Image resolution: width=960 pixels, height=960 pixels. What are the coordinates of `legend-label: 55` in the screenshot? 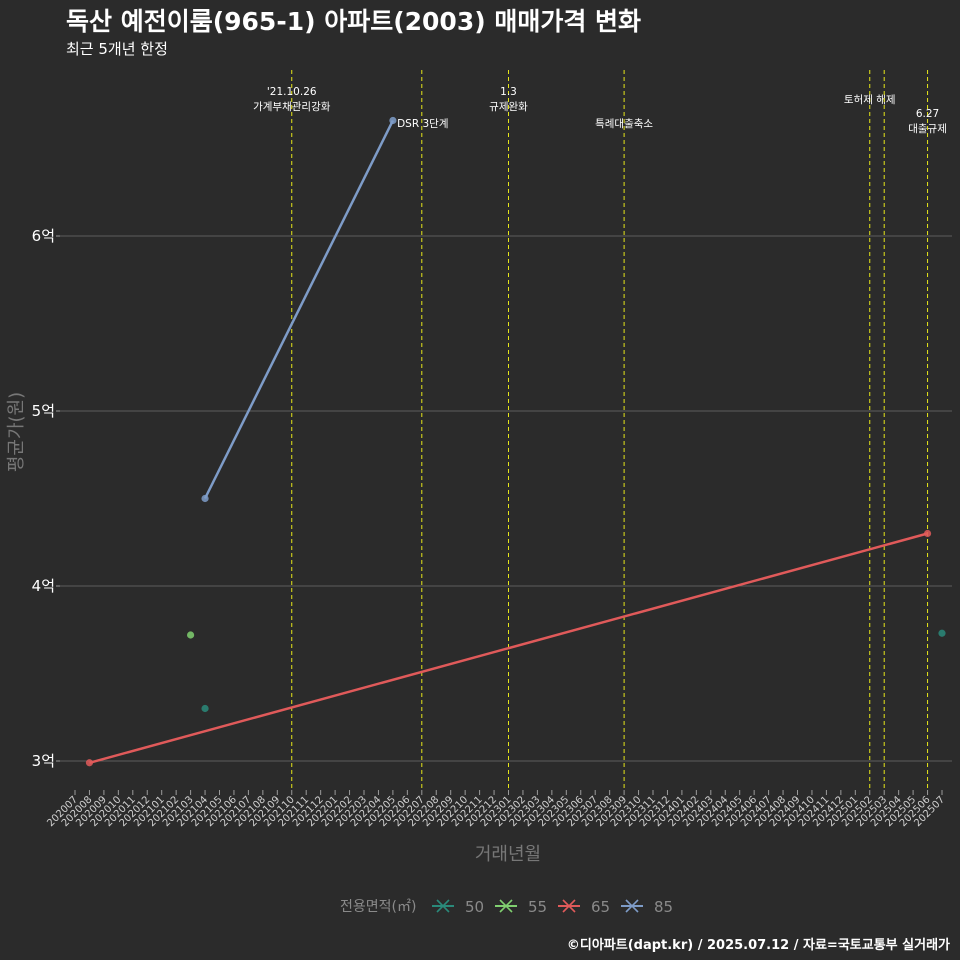 It's located at (537, 907).